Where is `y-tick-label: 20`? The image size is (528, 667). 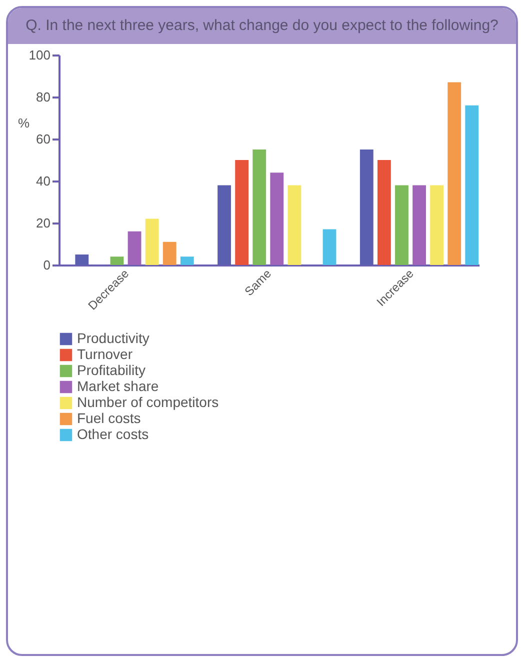
y-tick-label: 20 is located at coordinates (43, 223).